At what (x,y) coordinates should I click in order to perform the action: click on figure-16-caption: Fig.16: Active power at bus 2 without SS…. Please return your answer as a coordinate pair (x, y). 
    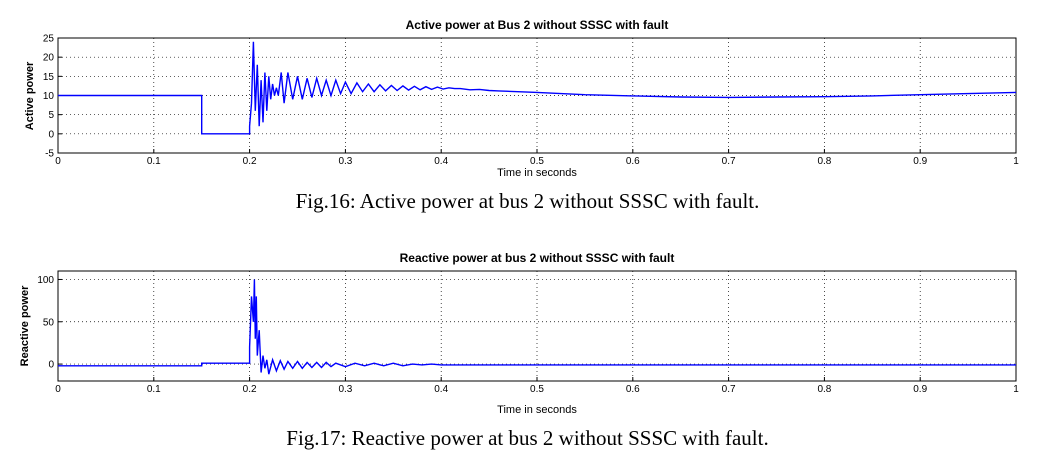
    Looking at the image, I should click on (527, 201).